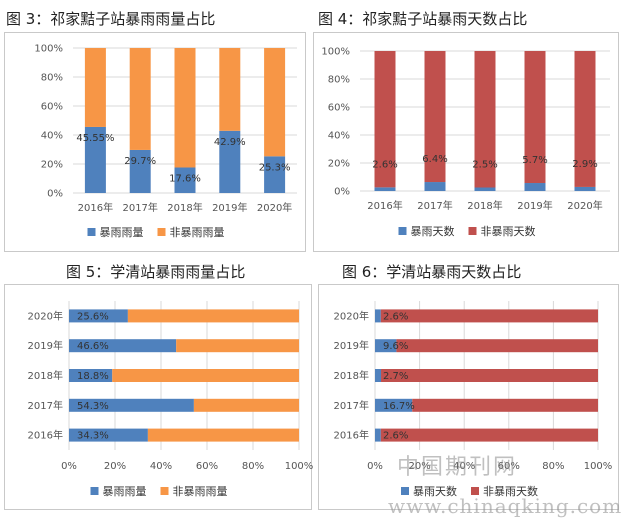 The width and height of the screenshot is (624, 520). I want to click on data-label: 17.6%, so click(185, 178).